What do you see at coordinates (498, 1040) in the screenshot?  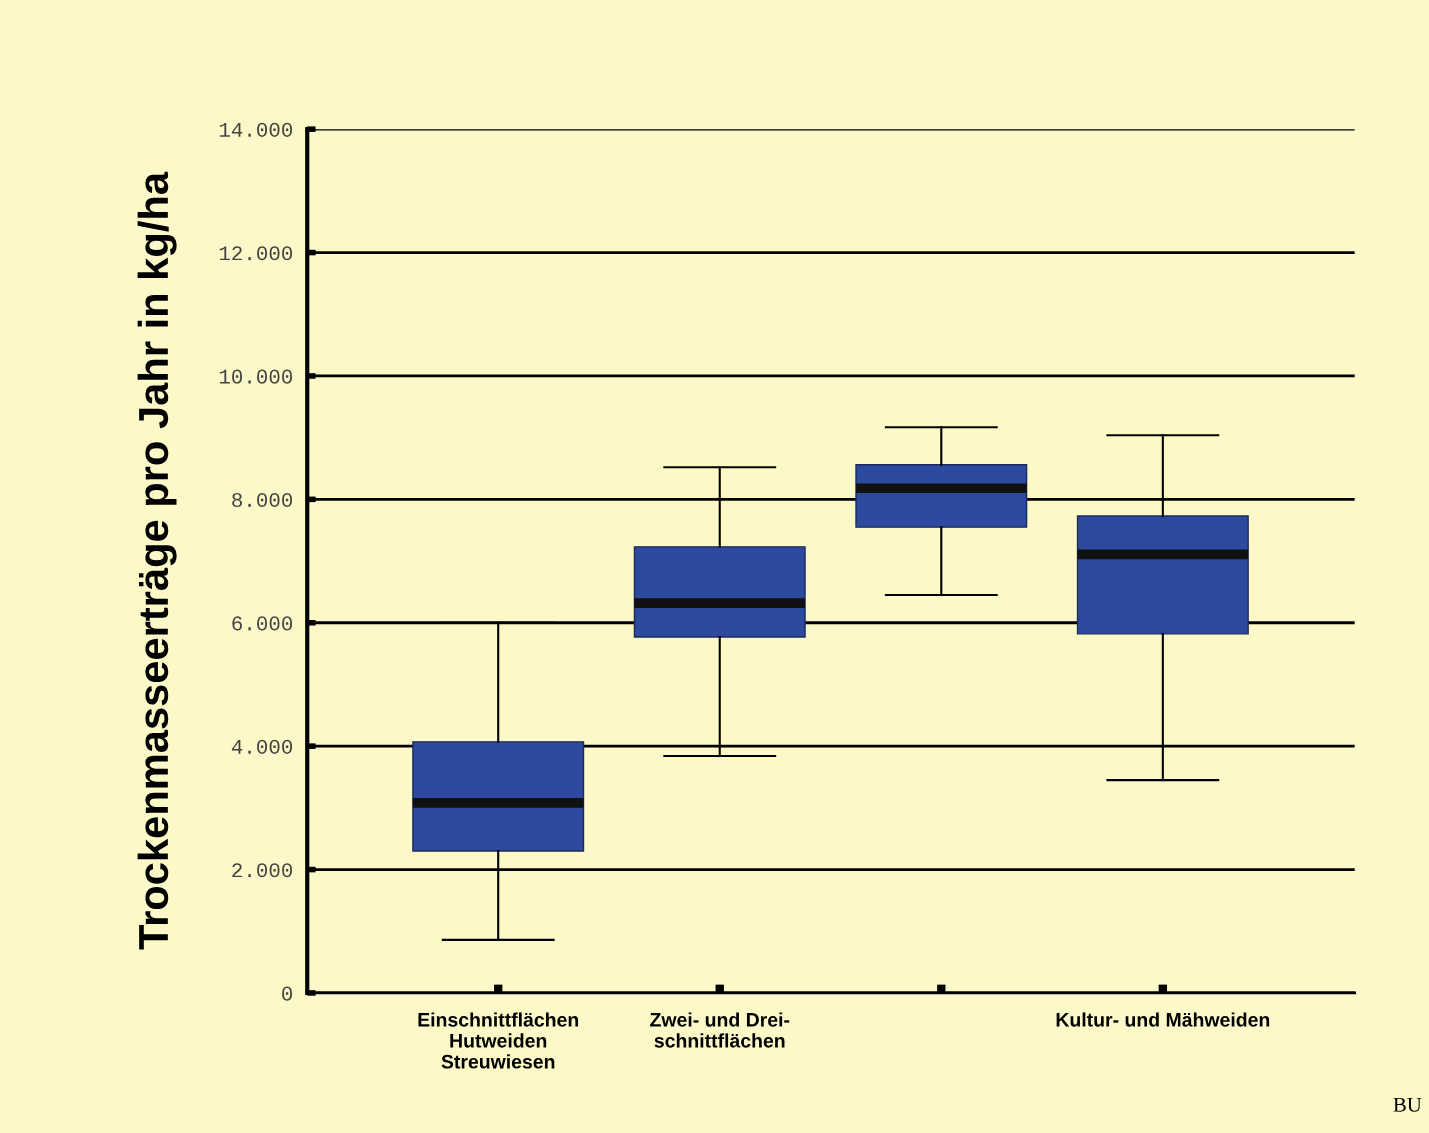 I see `x-tick-label: Einschnittflächen Hutweiden Streuwiesen` at bounding box center [498, 1040].